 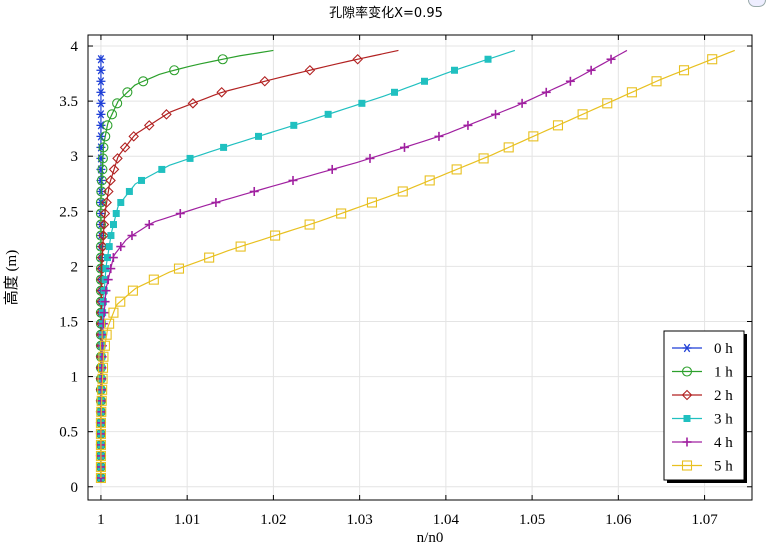 I want to click on chart-title: 孔隙率变化X=0.95, so click(x=386, y=13).